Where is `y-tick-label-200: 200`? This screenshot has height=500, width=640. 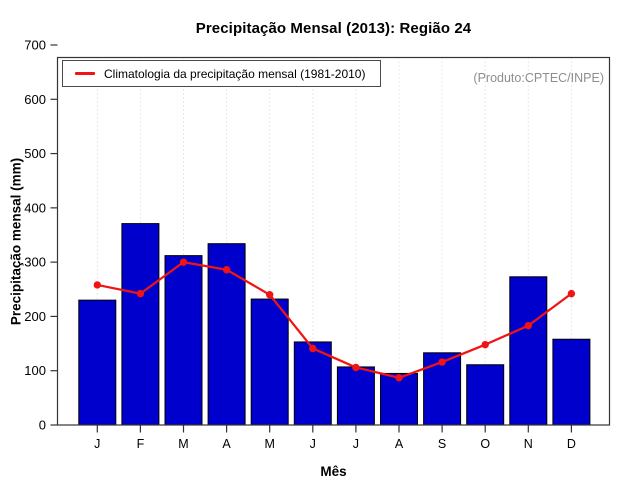 y-tick-label-200: 200 is located at coordinates (35, 316).